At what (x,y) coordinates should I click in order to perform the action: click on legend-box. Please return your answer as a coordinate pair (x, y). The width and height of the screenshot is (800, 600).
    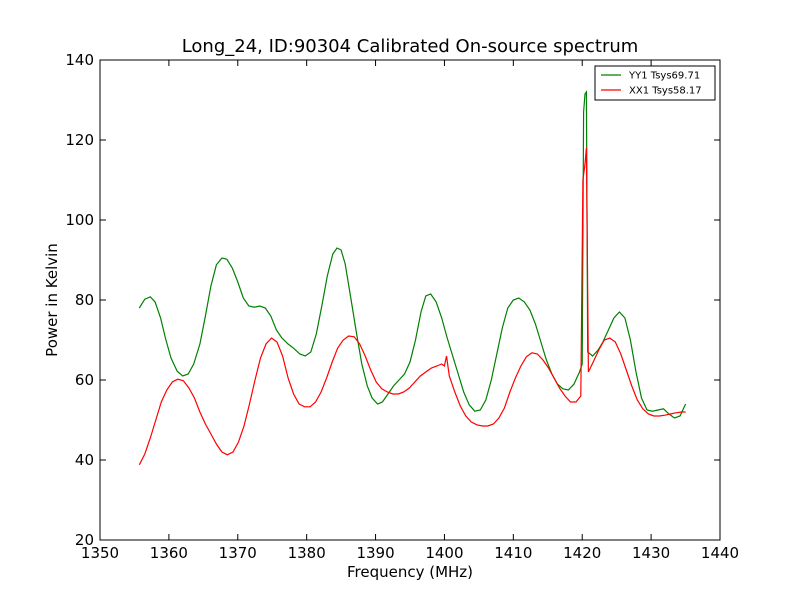
    Looking at the image, I should click on (655, 83).